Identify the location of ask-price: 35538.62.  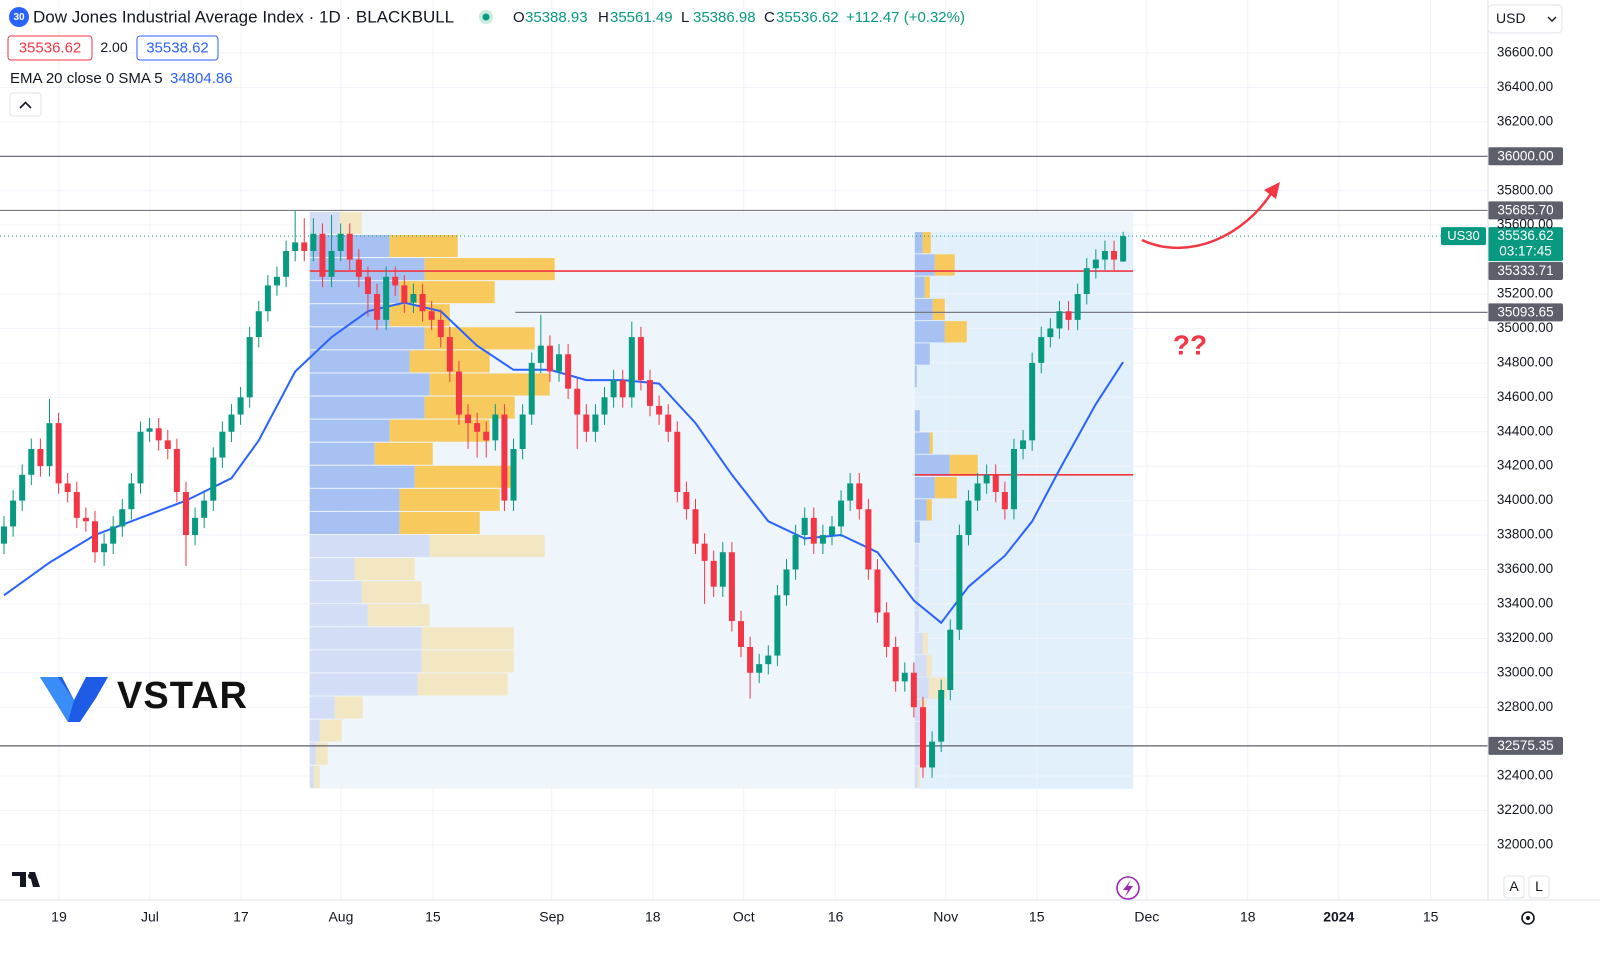
(177, 47).